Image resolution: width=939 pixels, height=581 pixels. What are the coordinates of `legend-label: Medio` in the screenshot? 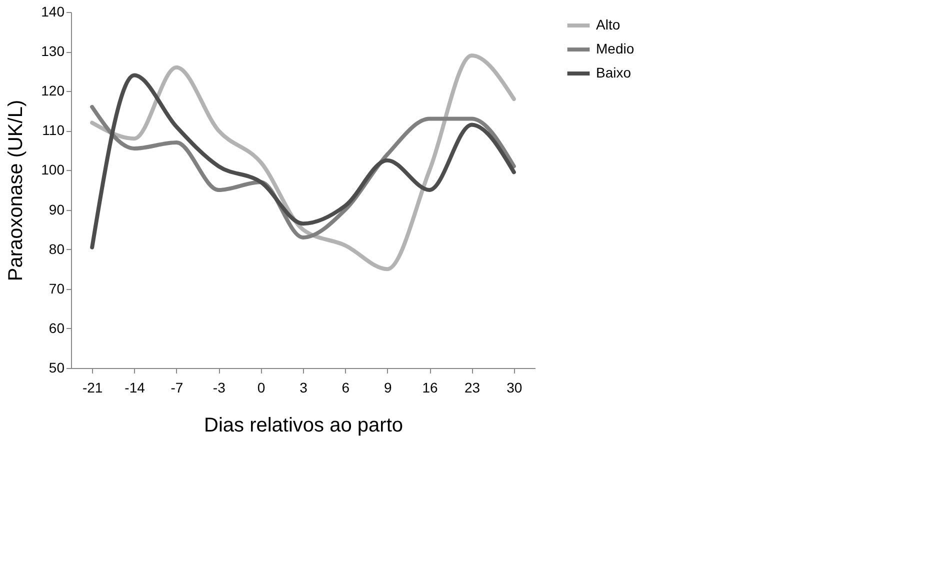 It's located at (615, 48).